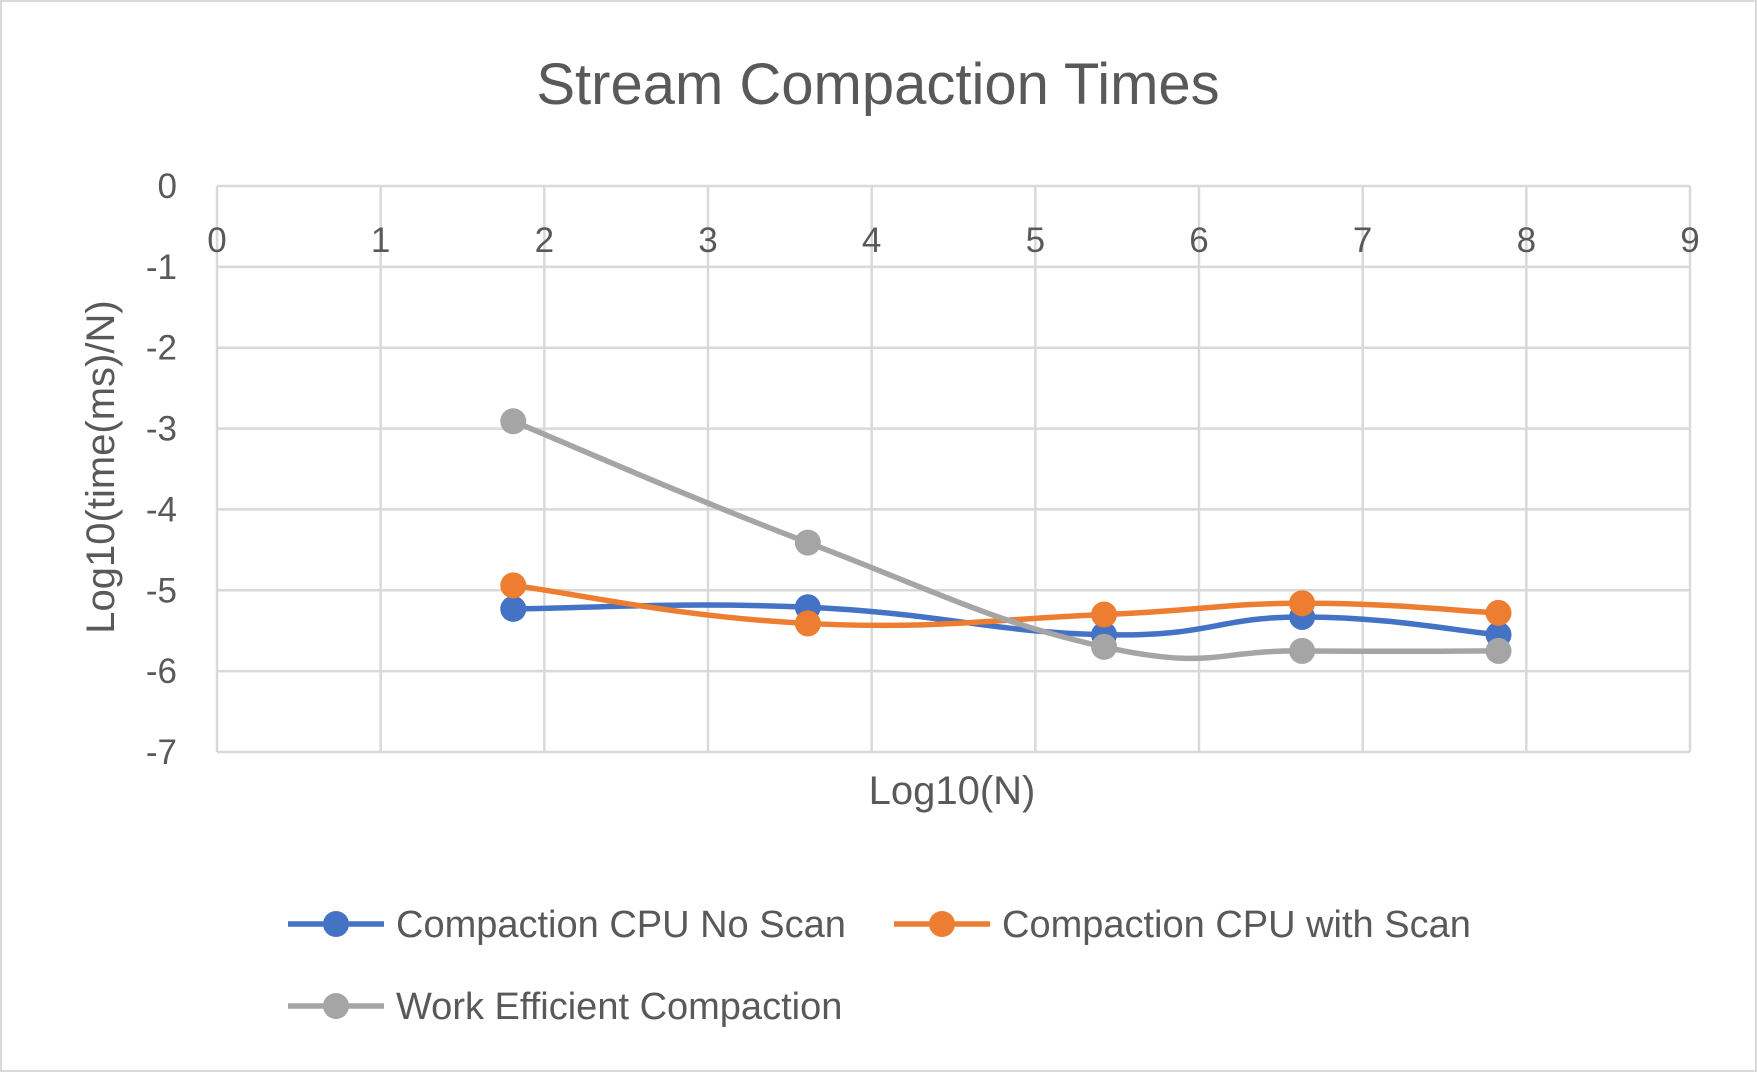 This screenshot has width=1757, height=1072. I want to click on x-tick-label: 9, so click(1689, 240).